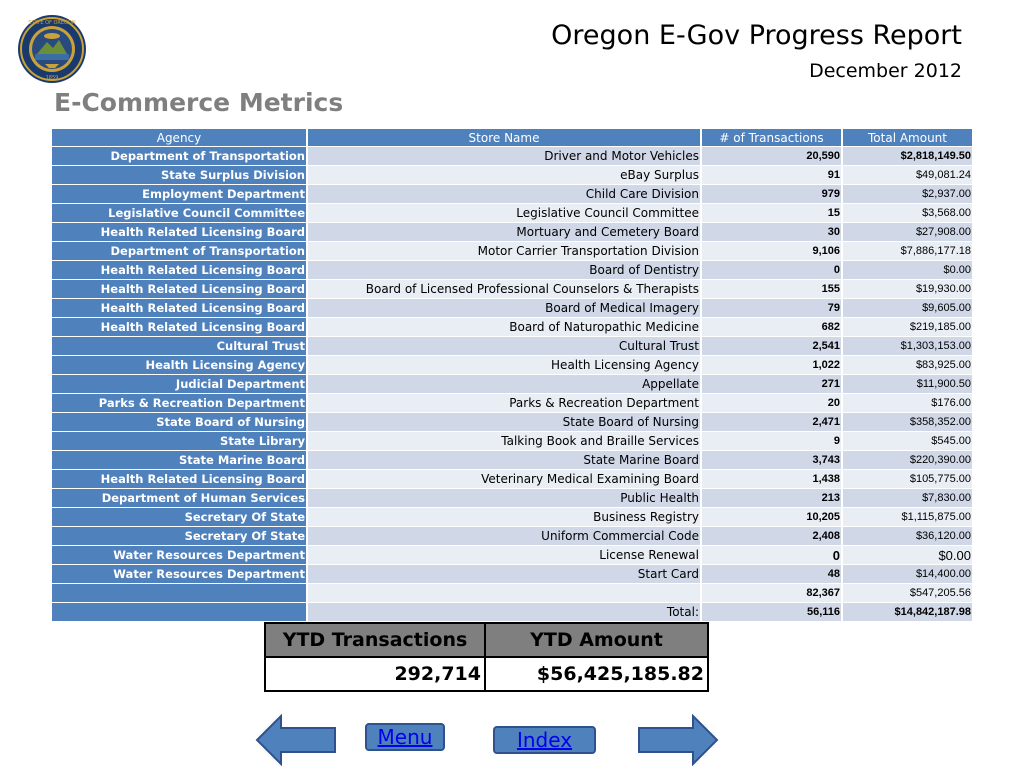 This screenshot has width=1024, height=768. What do you see at coordinates (772, 156) in the screenshot?
I see `transactions-cell: 20,590` at bounding box center [772, 156].